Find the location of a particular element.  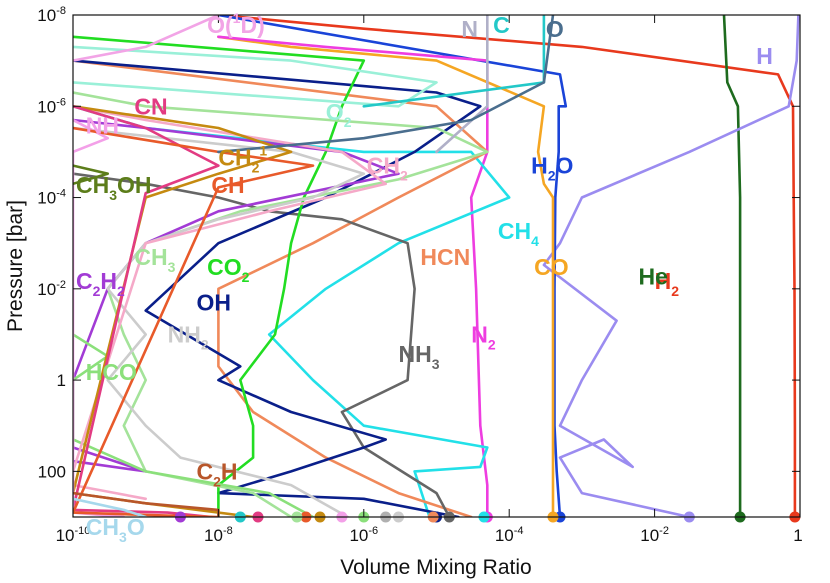

series-label: CH3OH is located at coordinates (114, 187).